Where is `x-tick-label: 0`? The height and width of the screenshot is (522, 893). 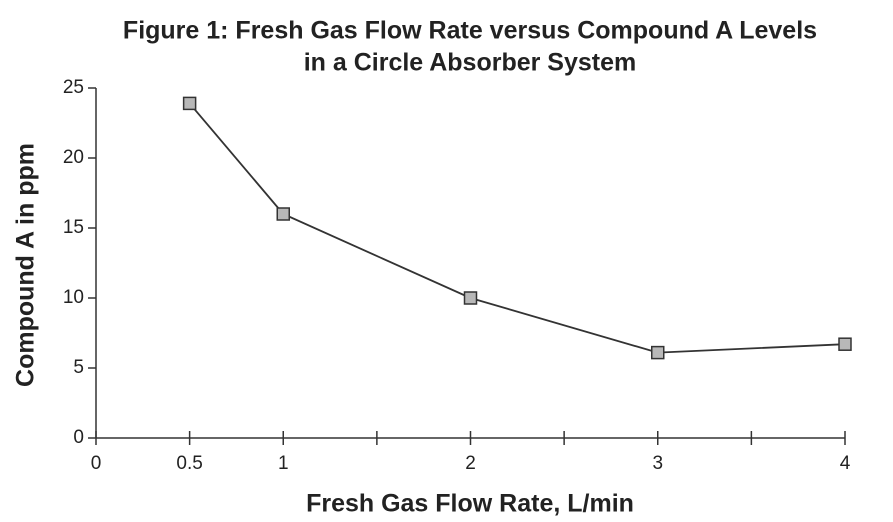
x-tick-label: 0 is located at coordinates (96, 463).